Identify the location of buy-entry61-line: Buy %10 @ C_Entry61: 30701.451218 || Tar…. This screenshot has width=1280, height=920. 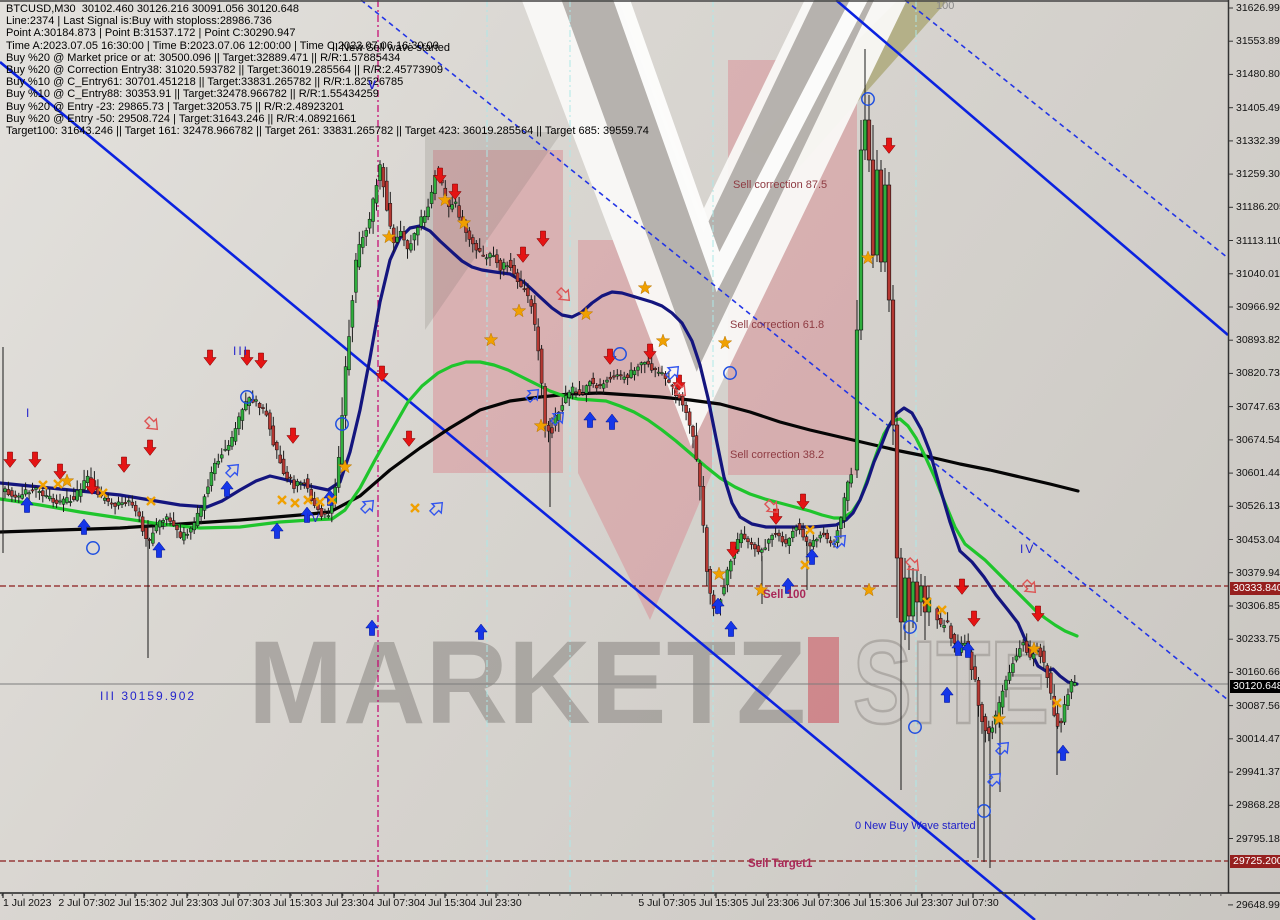
(205, 82).